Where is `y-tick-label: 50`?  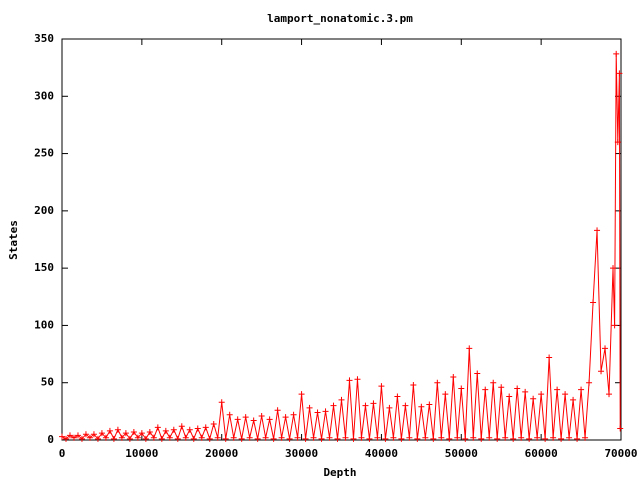 y-tick-label: 50 is located at coordinates (47, 382).